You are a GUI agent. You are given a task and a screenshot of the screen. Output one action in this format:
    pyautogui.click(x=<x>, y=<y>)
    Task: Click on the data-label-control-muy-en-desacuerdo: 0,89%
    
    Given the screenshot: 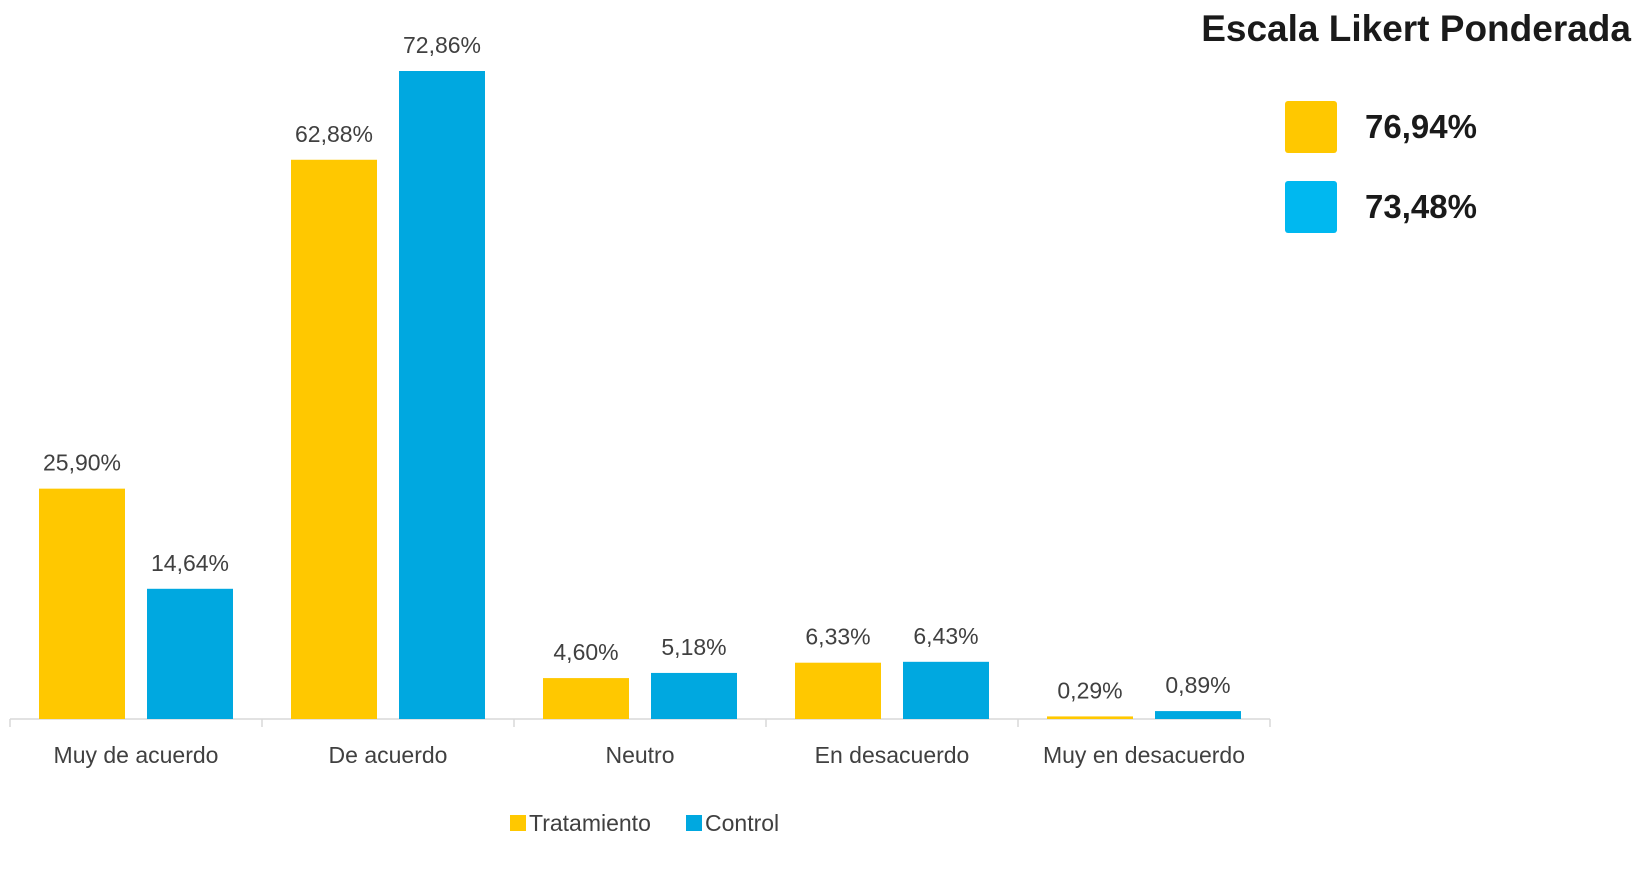 What is the action you would take?
    pyautogui.click(x=1197, y=685)
    